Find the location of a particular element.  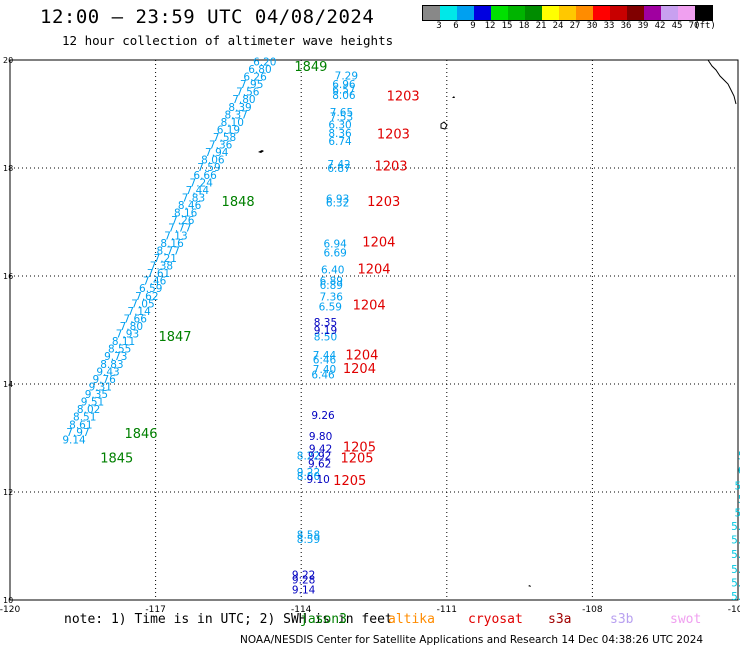

wave-height-point: 9.73 is located at coordinates (115, 357).